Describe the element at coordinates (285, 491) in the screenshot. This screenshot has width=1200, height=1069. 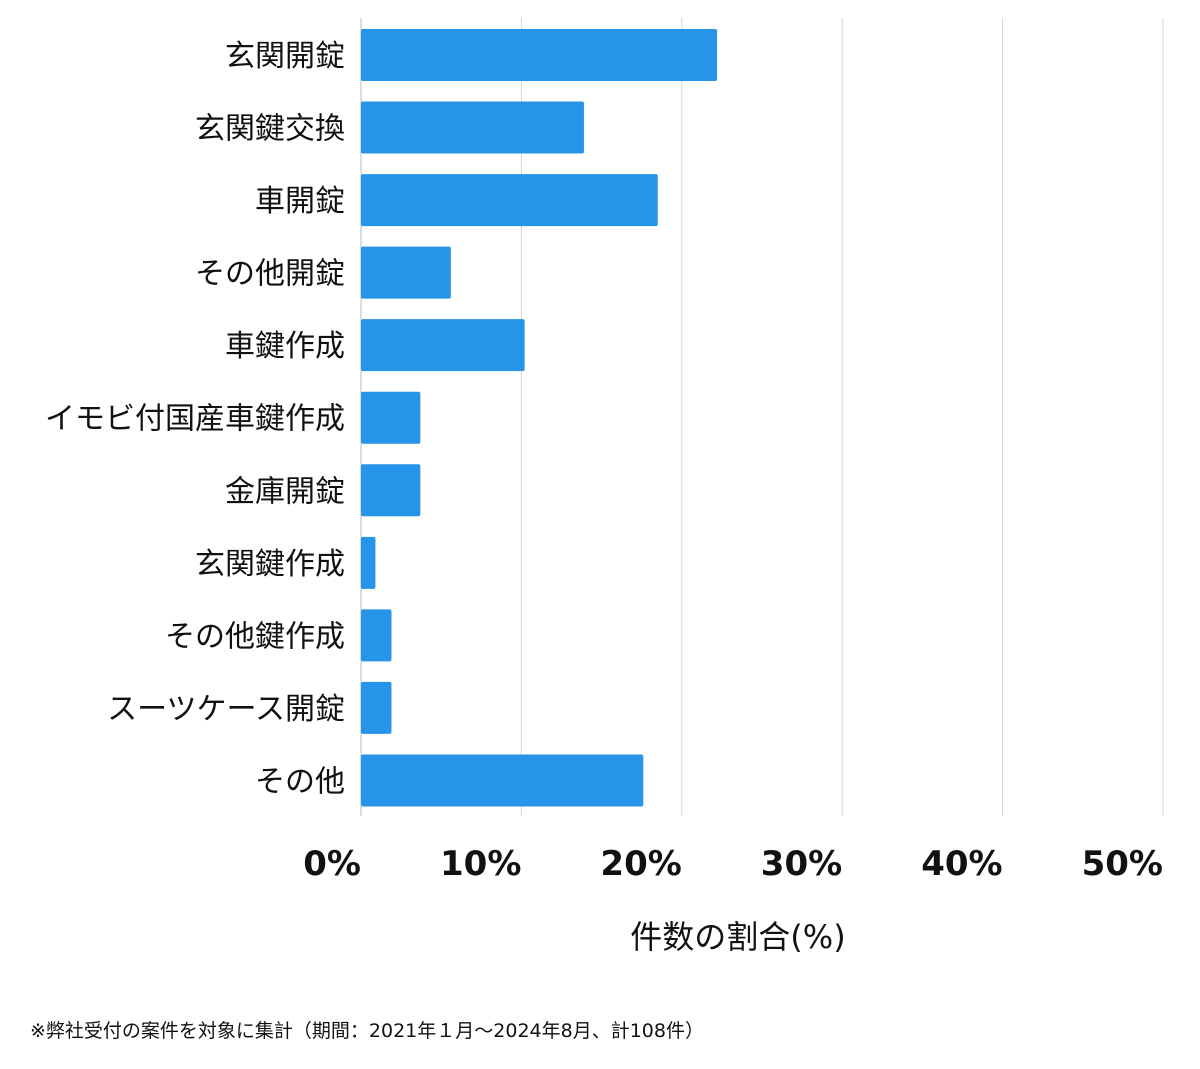
I see `category-label: 金庫開錠` at that location.